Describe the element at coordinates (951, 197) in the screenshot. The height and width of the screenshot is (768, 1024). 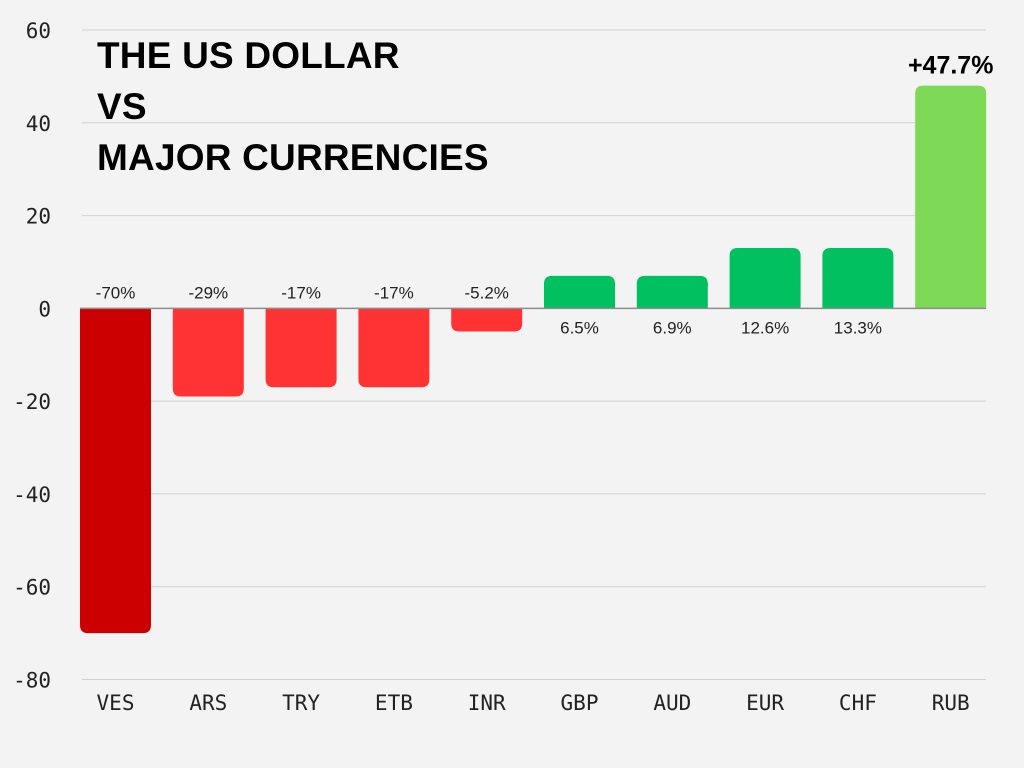
I see `bar-rub` at that location.